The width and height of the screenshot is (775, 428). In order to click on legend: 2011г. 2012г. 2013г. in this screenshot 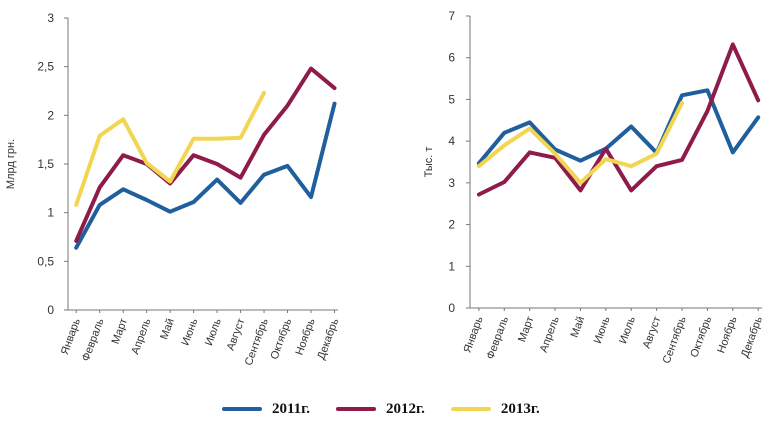, I will do `click(394, 409)`.